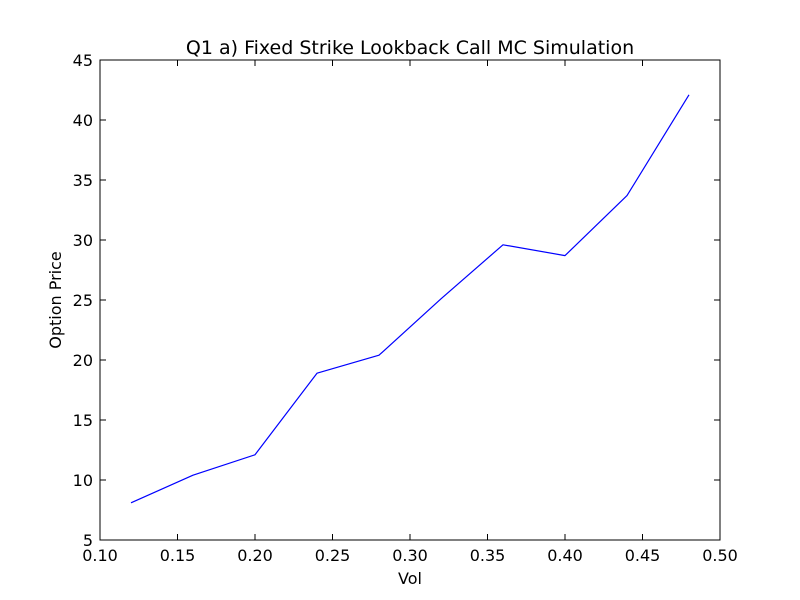  I want to click on y-tick-label: 10, so click(83, 480).